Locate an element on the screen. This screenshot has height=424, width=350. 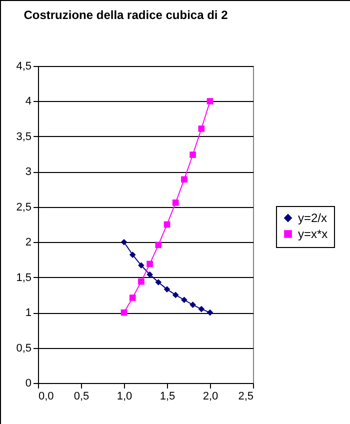
y-tick-label: 3 is located at coordinates (28, 172).